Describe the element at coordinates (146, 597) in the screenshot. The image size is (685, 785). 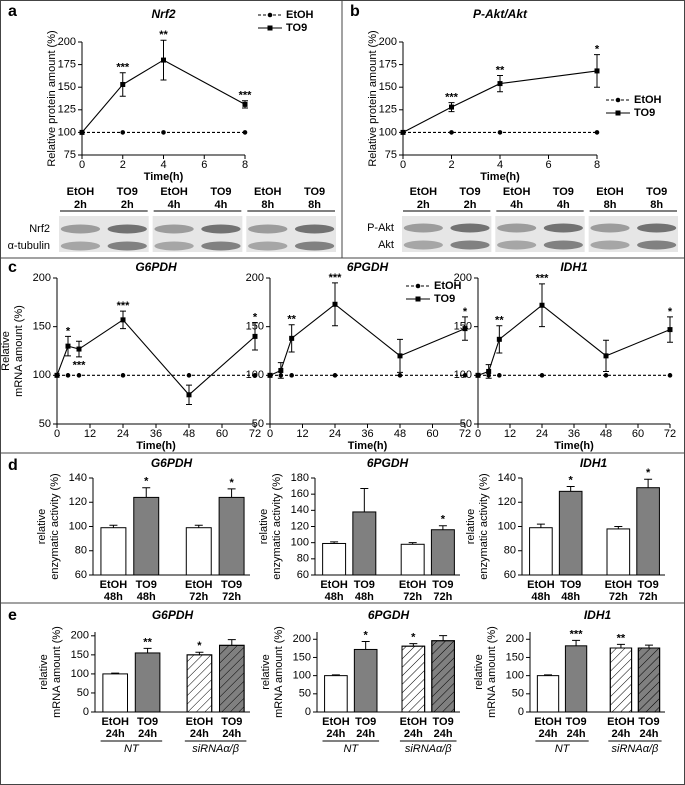
I see `x-tick-label: 48h` at that location.